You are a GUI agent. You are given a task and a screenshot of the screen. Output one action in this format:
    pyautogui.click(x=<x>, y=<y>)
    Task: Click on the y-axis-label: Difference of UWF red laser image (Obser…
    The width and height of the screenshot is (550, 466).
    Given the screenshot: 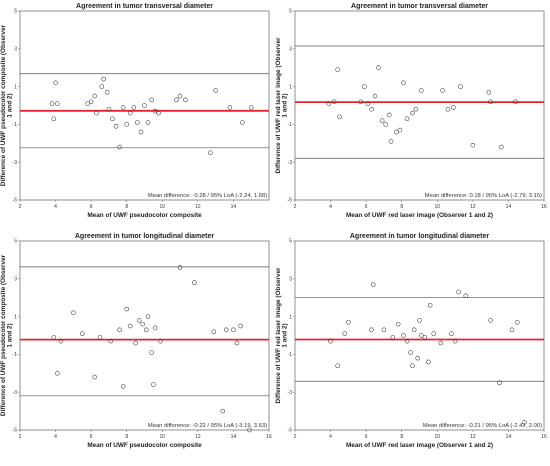 What is the action you would take?
    pyautogui.click(x=282, y=335)
    